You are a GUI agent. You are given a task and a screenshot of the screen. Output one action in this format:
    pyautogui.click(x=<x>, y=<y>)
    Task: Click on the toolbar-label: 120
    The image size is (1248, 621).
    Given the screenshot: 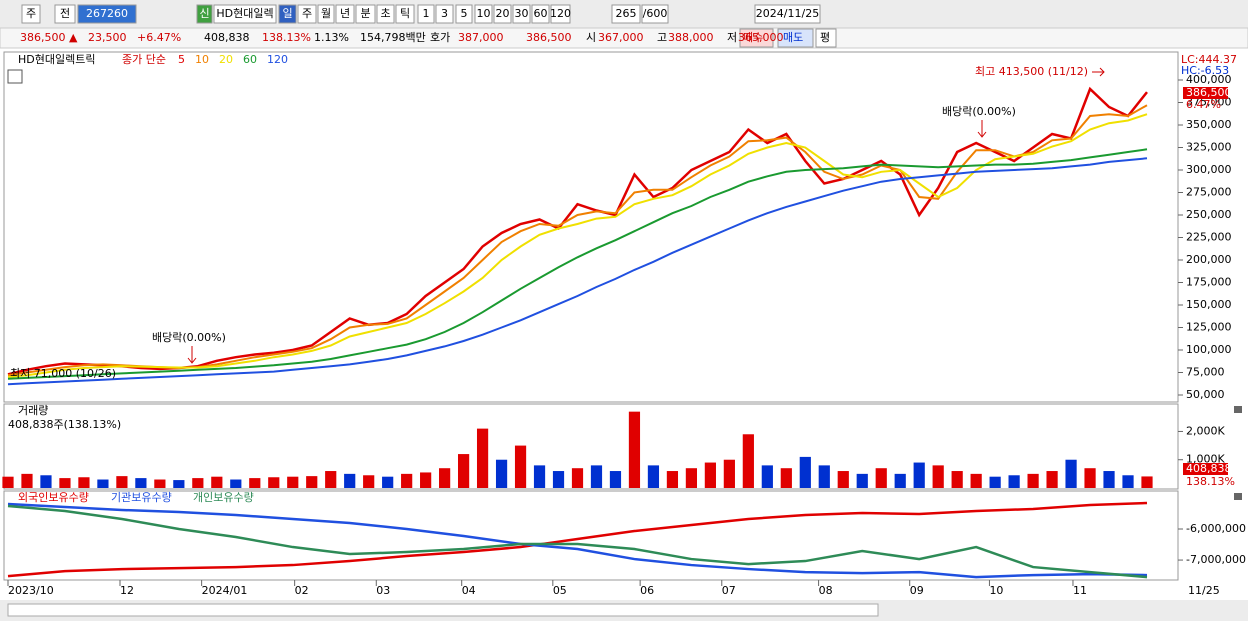 What is the action you would take?
    pyautogui.click(x=560, y=13)
    